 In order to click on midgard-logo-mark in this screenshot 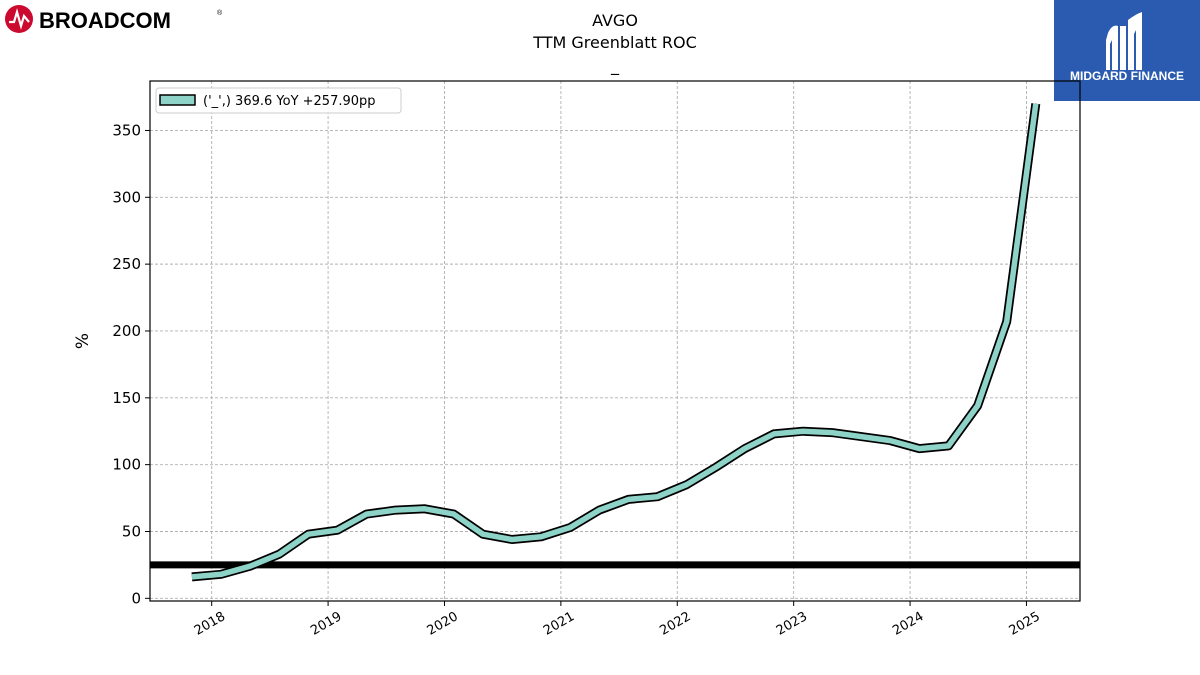, I will do `click(1124, 41)`.